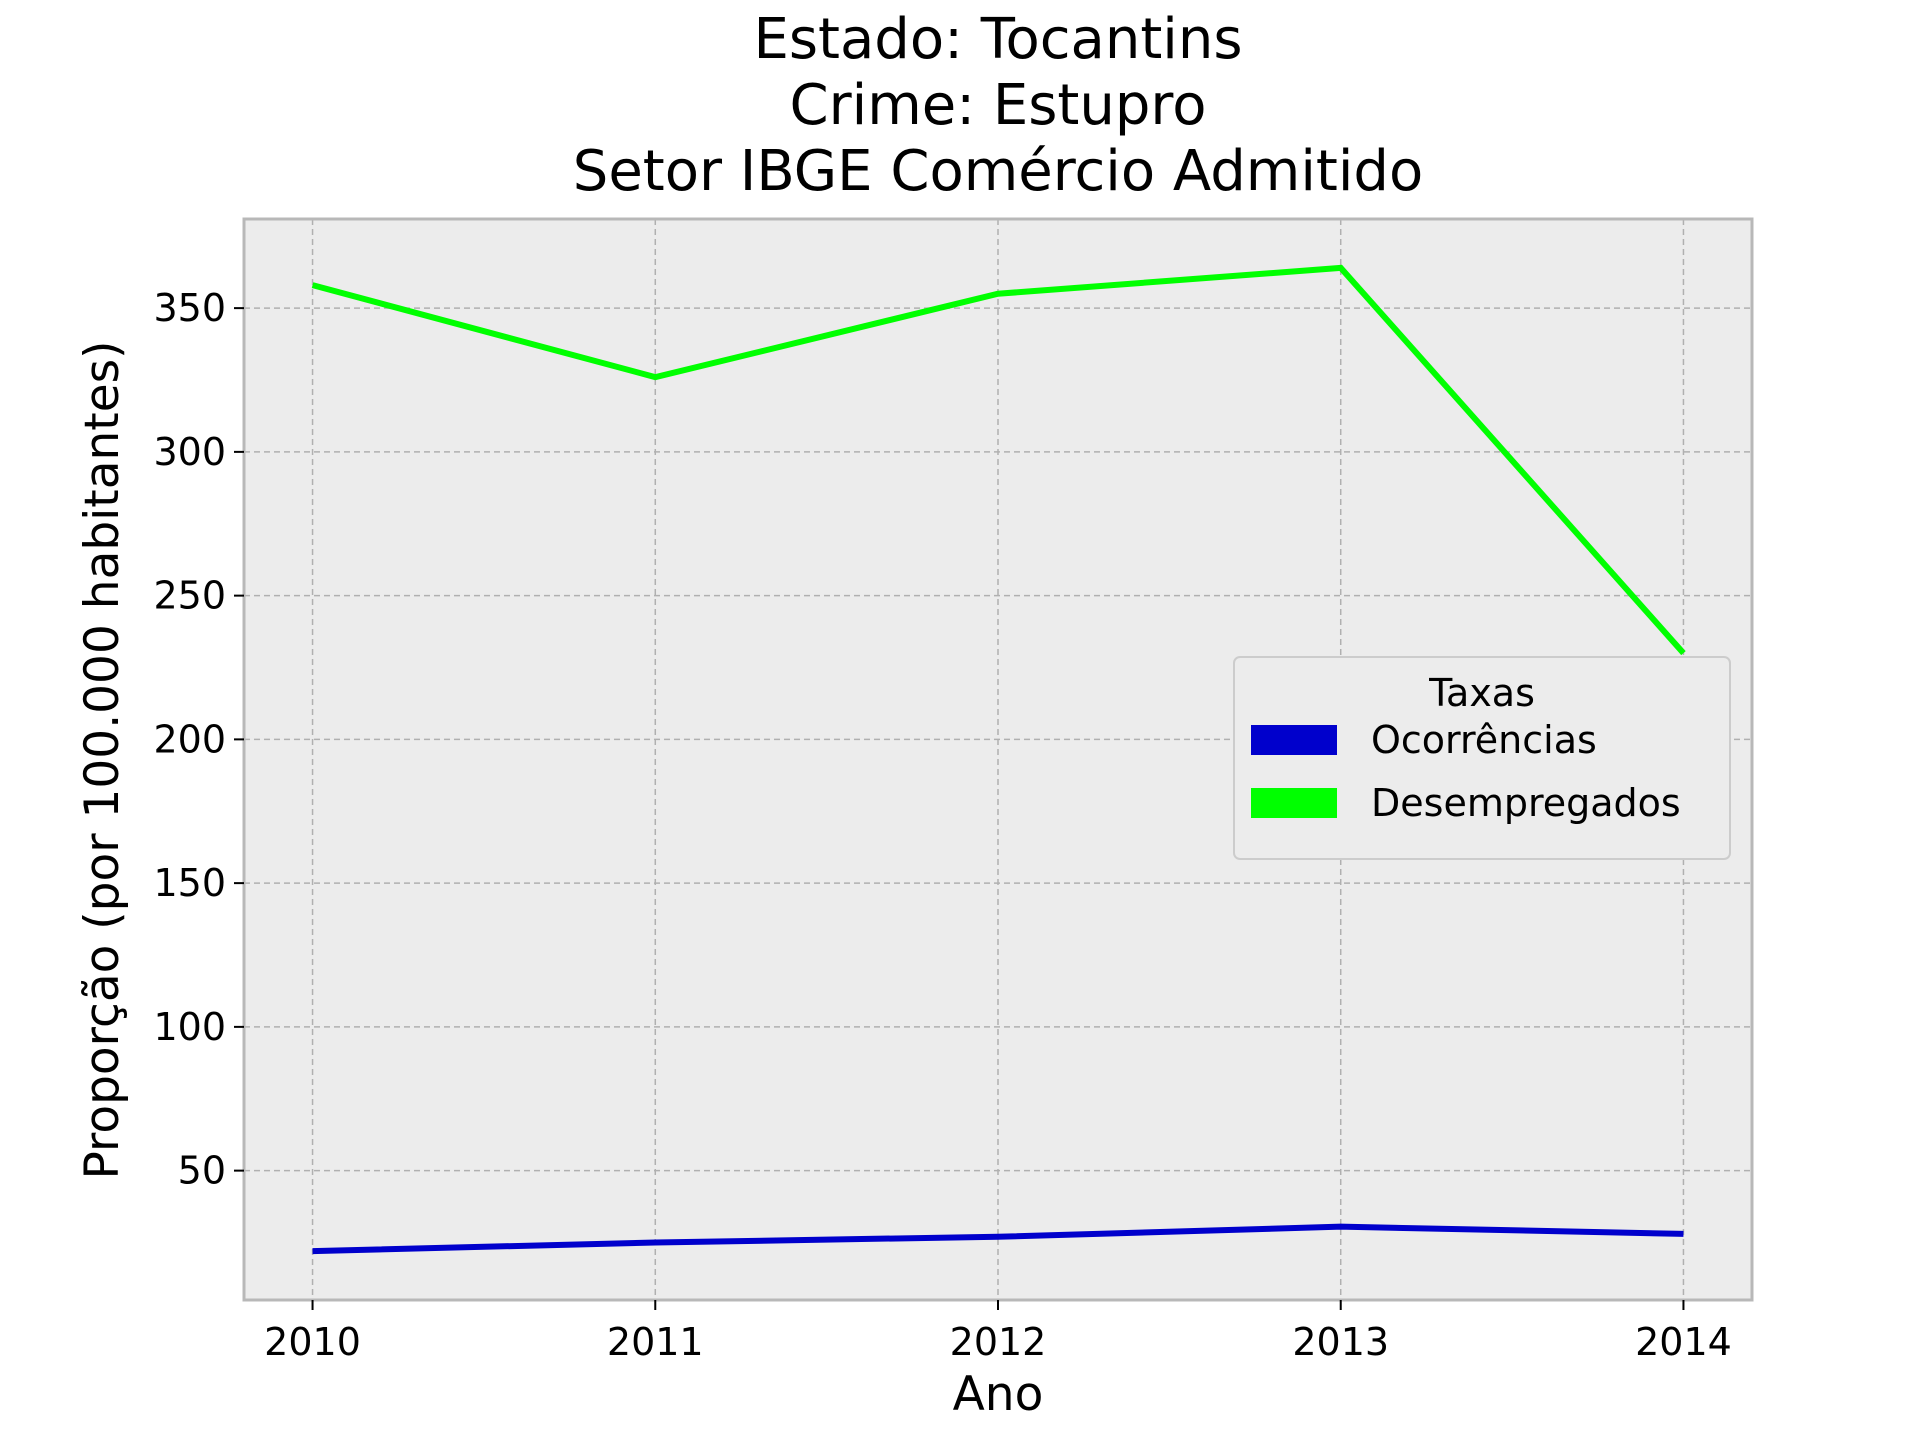 Image resolution: width=1920 pixels, height=1440 pixels. I want to click on legend-box, so click(1482, 758).